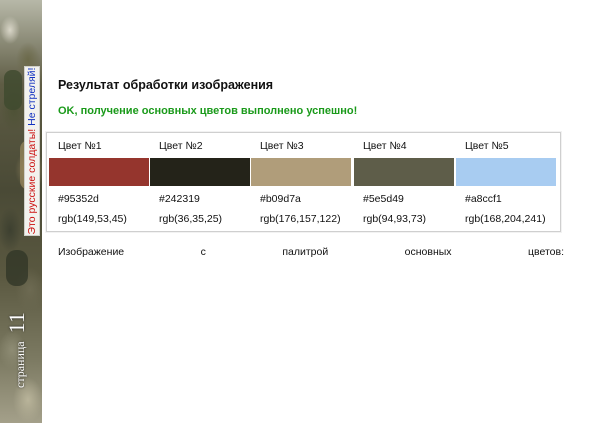  Describe the element at coordinates (32, 96) in the screenshot. I see `slogan-part-2: Не стреляй!` at that location.